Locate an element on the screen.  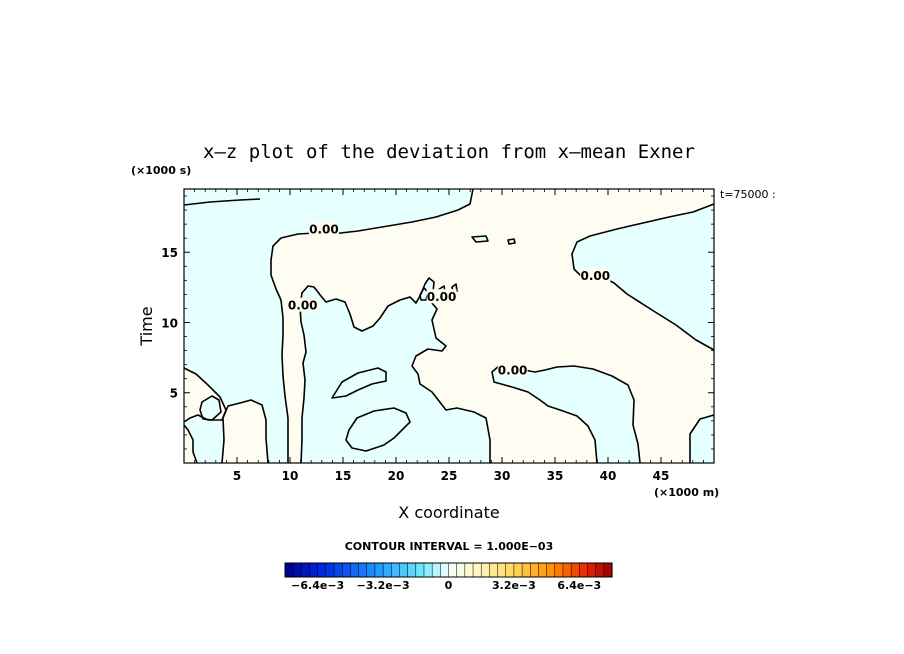
colorbar-tick-label: 3.2e−3 is located at coordinates (514, 585).